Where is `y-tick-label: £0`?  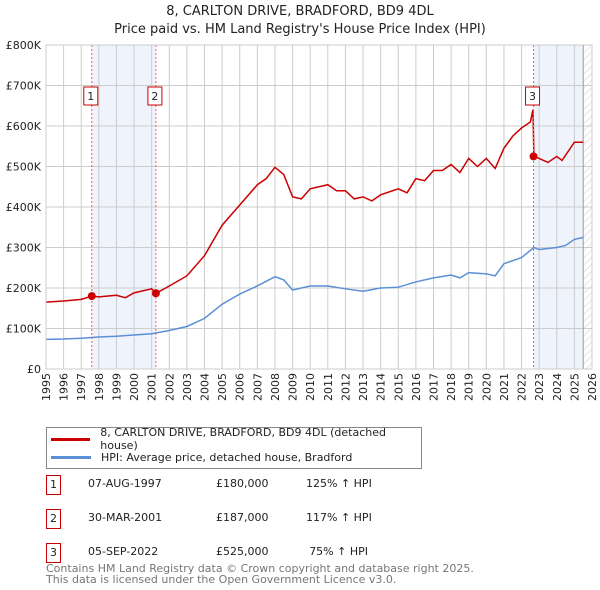 y-tick-label: £0 is located at coordinates (34, 369).